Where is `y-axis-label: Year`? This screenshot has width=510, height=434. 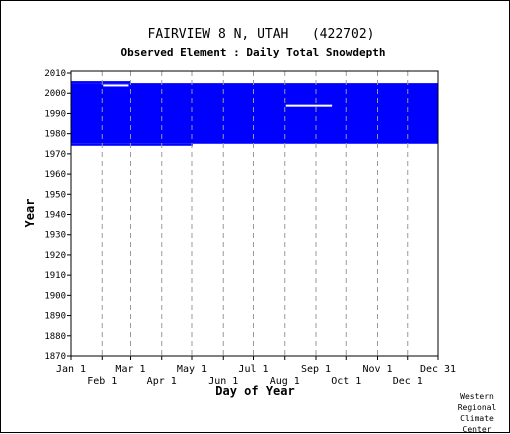
y-axis-label: Year is located at coordinates (30, 213).